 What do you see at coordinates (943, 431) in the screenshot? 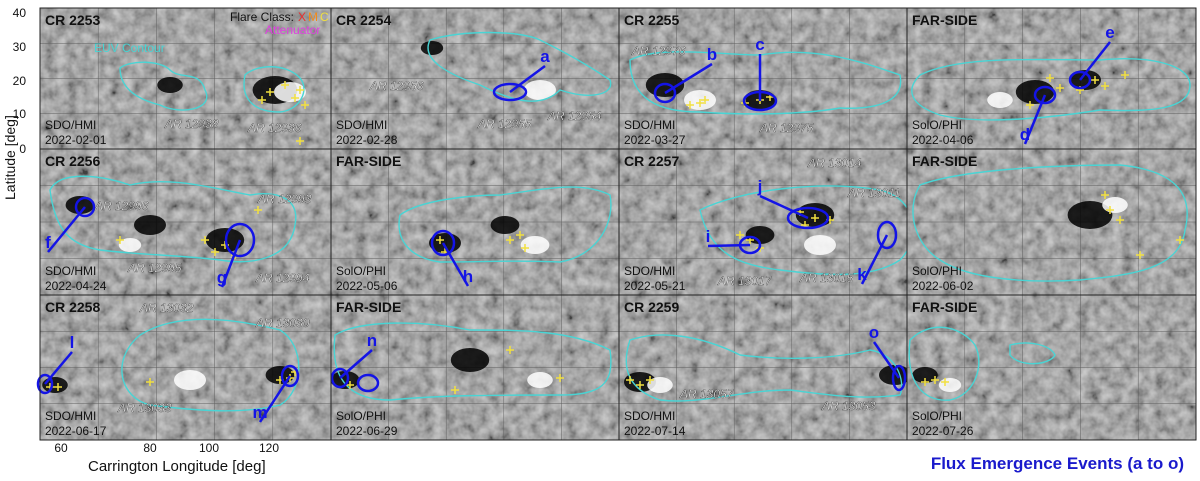
I see `panel-date: 2022-07-26` at bounding box center [943, 431].